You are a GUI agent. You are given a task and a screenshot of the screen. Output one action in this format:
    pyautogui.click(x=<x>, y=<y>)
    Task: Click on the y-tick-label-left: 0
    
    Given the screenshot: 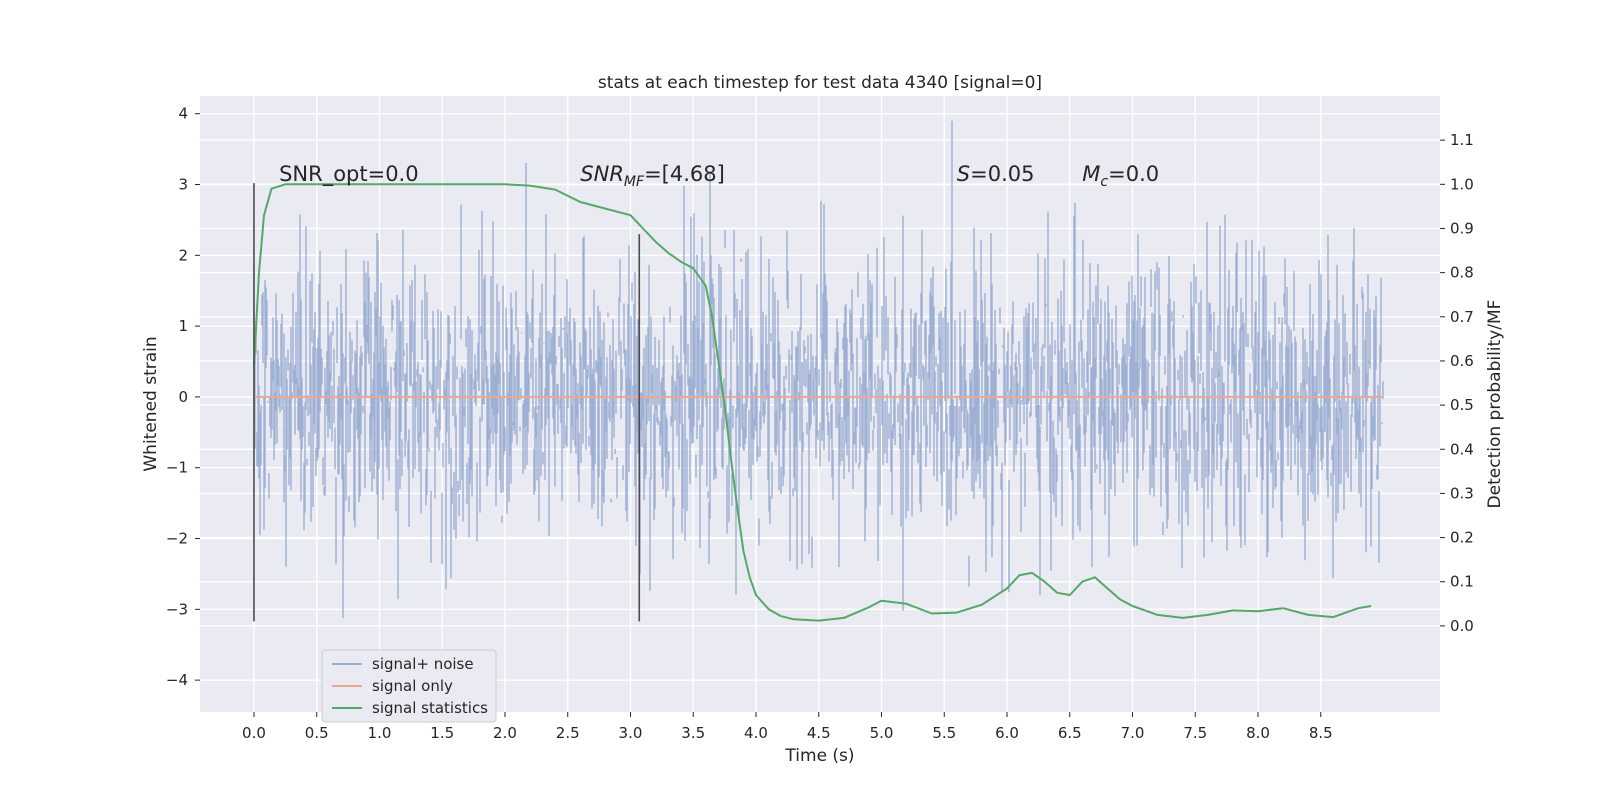 What is the action you would take?
    pyautogui.click(x=183, y=397)
    